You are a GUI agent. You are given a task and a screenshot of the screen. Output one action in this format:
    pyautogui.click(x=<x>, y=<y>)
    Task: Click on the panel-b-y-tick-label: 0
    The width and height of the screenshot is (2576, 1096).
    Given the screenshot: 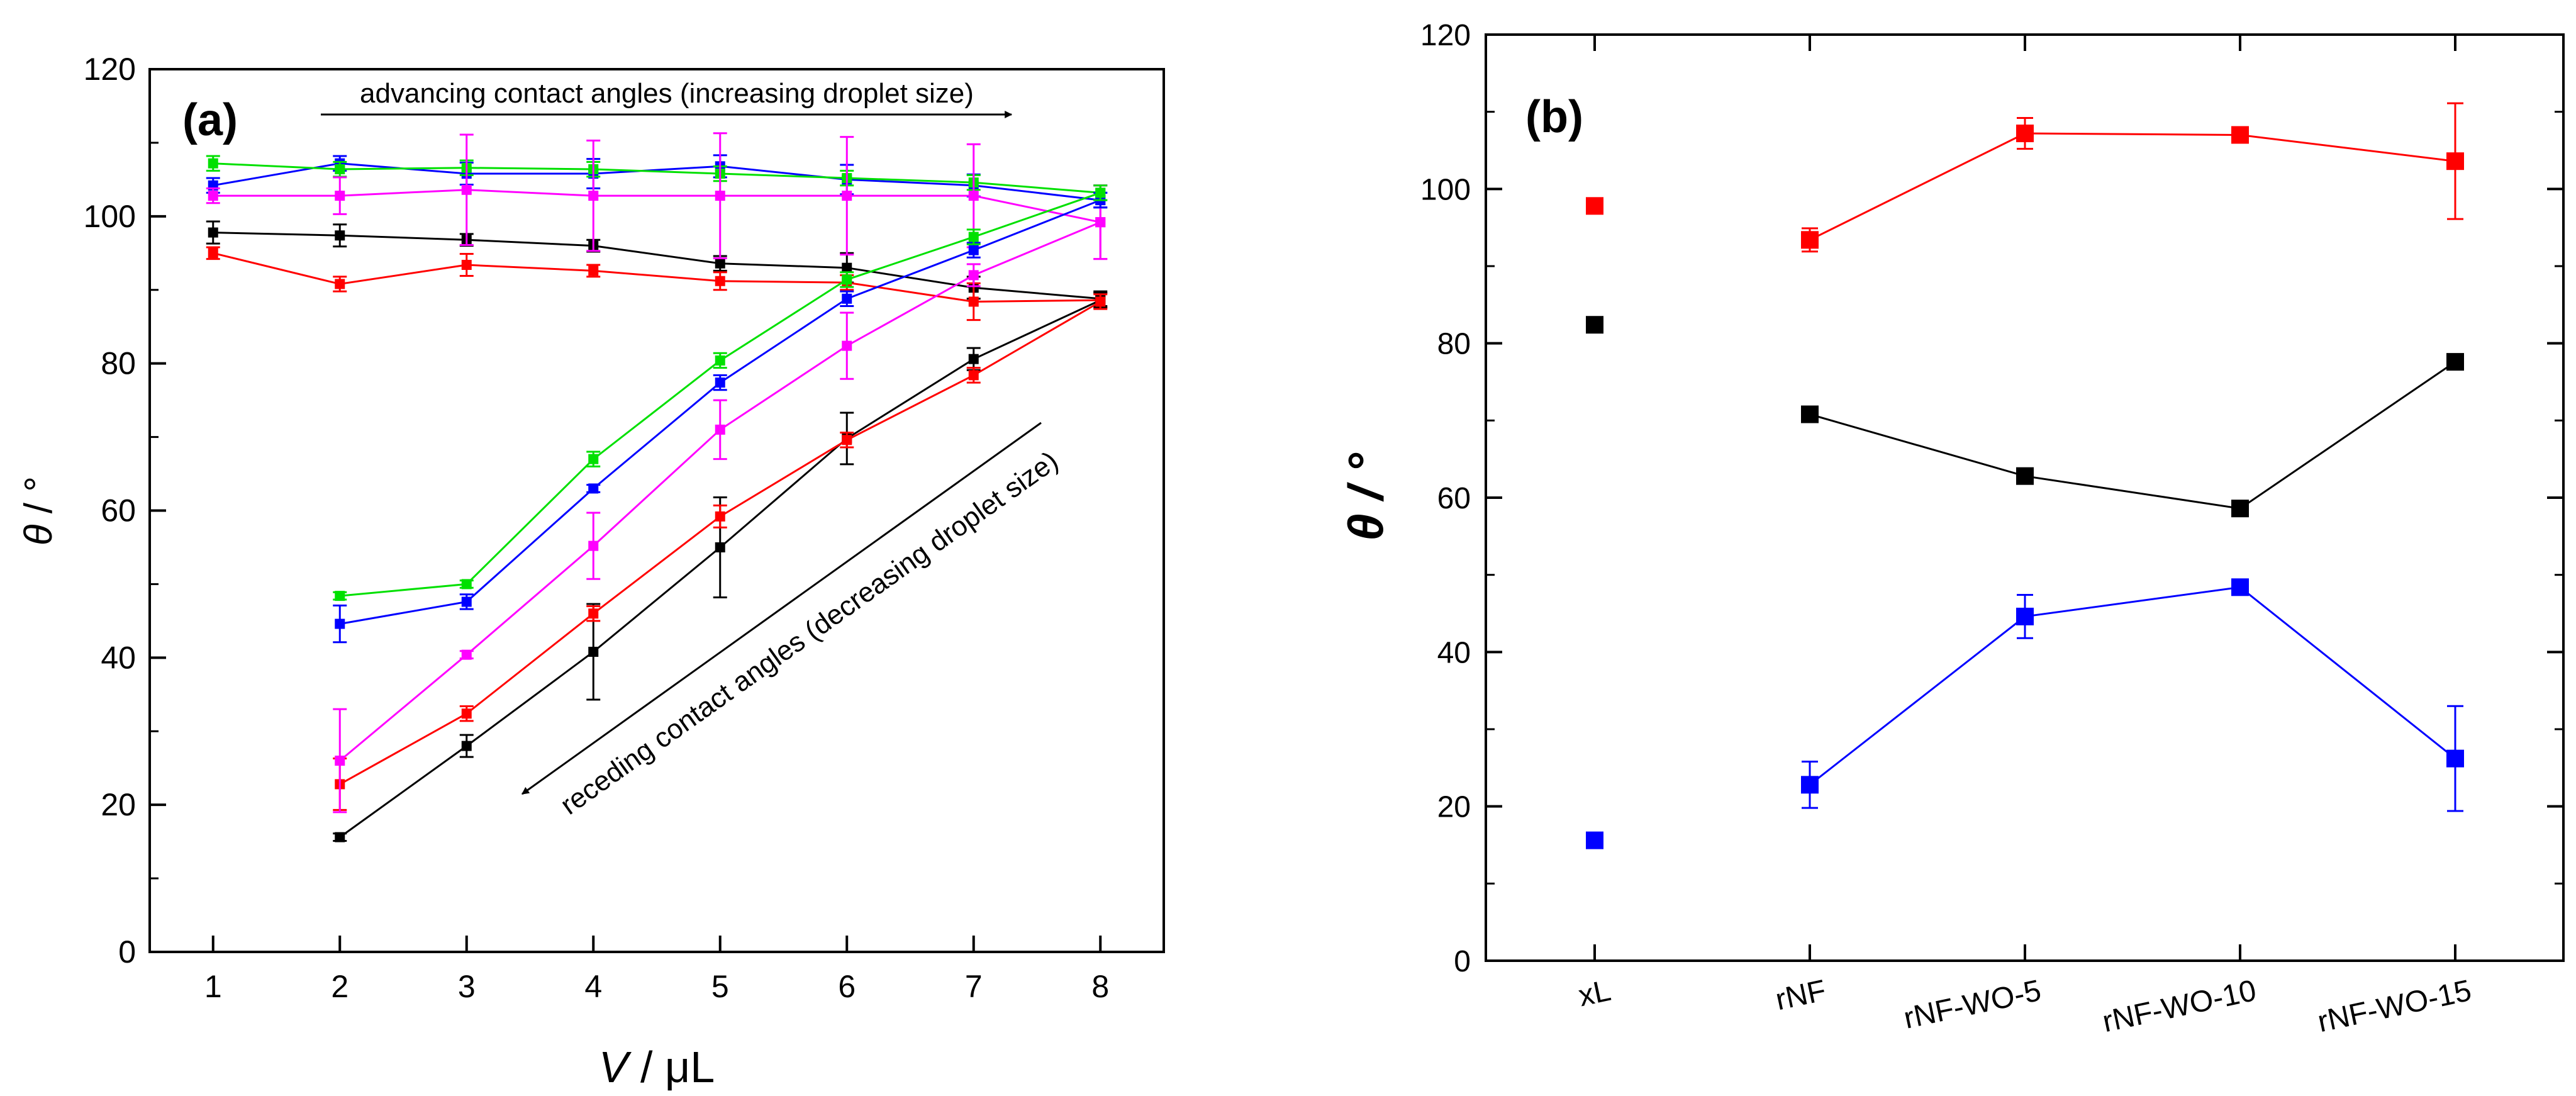 What is the action you would take?
    pyautogui.click(x=1462, y=961)
    